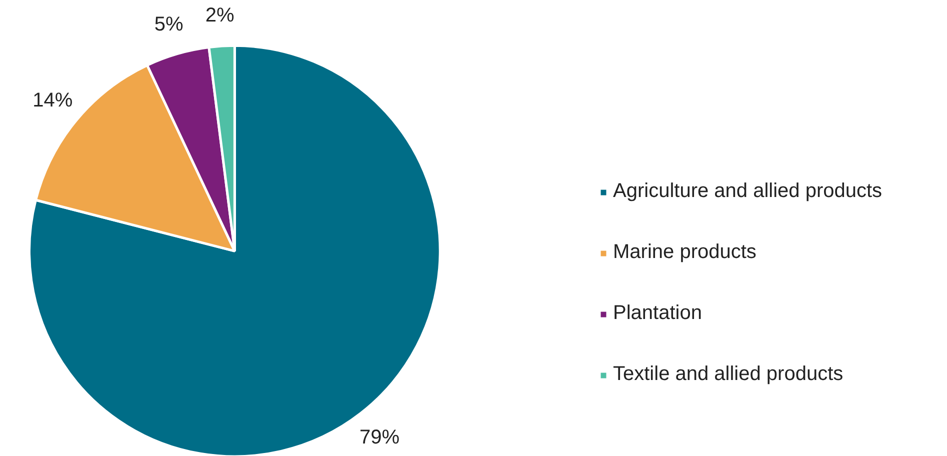  What do you see at coordinates (220, 15) in the screenshot?
I see `data-label: 2%` at bounding box center [220, 15].